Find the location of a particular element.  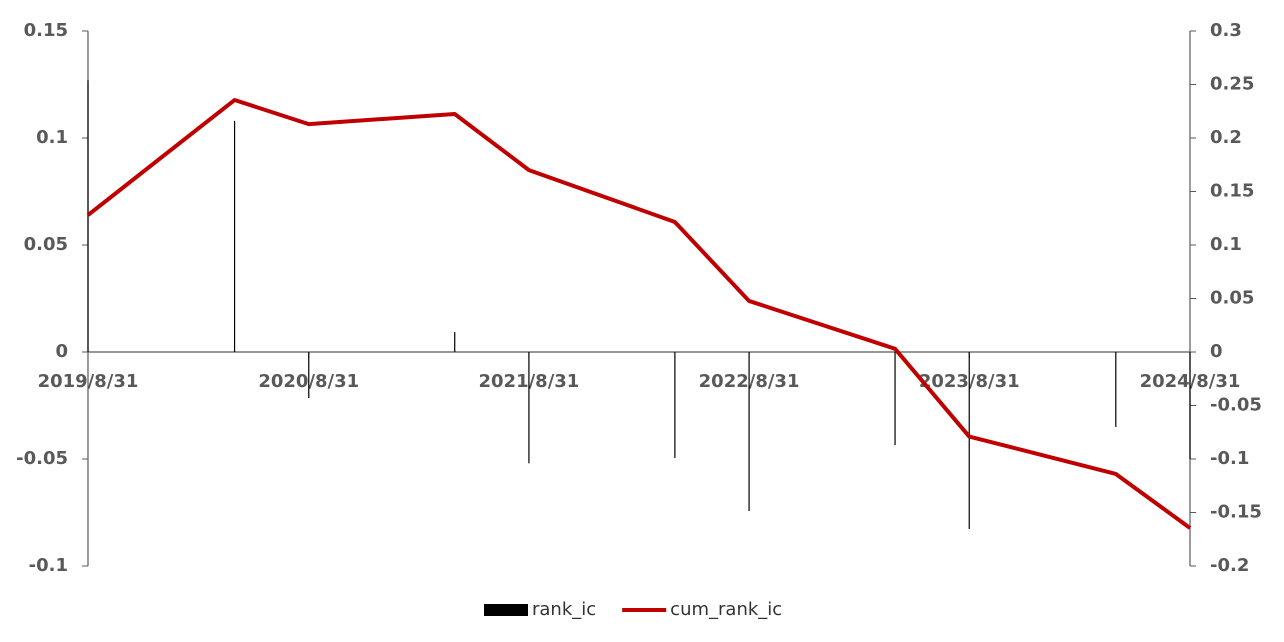

y-tick-label: -0.05 is located at coordinates (42, 458).